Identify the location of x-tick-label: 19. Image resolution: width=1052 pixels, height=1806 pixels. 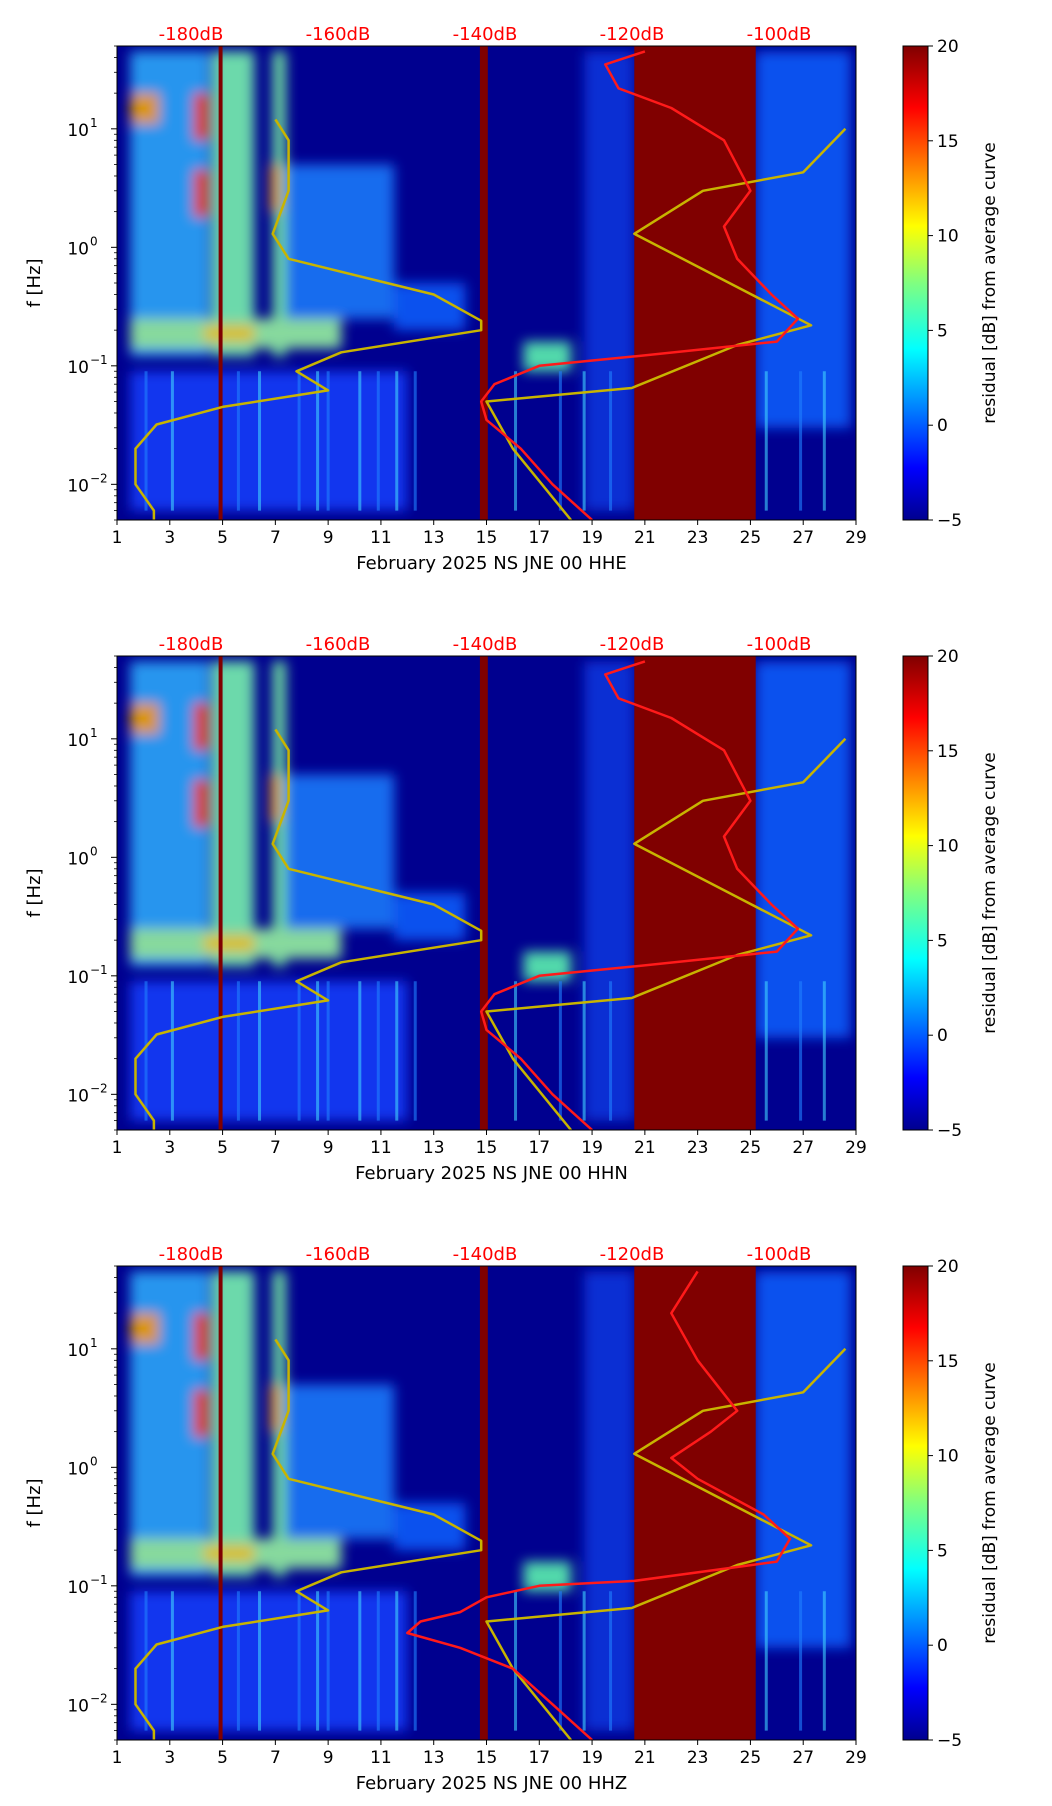
(592, 1758).